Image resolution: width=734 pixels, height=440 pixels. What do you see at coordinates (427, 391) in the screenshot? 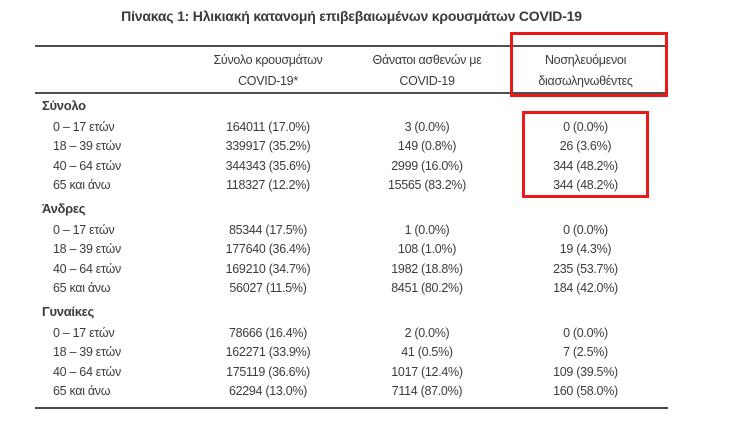
I see `deaths-cell: 7114 (87.0%)` at bounding box center [427, 391].